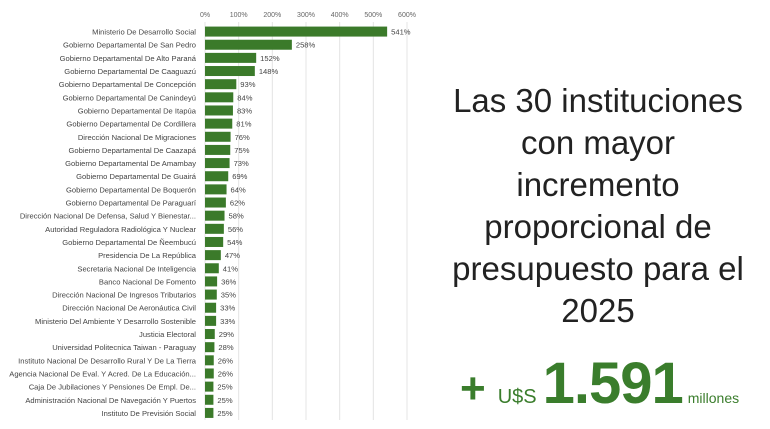 This screenshot has height=429, width=770. Describe the element at coordinates (131, 124) in the screenshot. I see `category-label: Gobierno Departamental De Cordillera` at that location.